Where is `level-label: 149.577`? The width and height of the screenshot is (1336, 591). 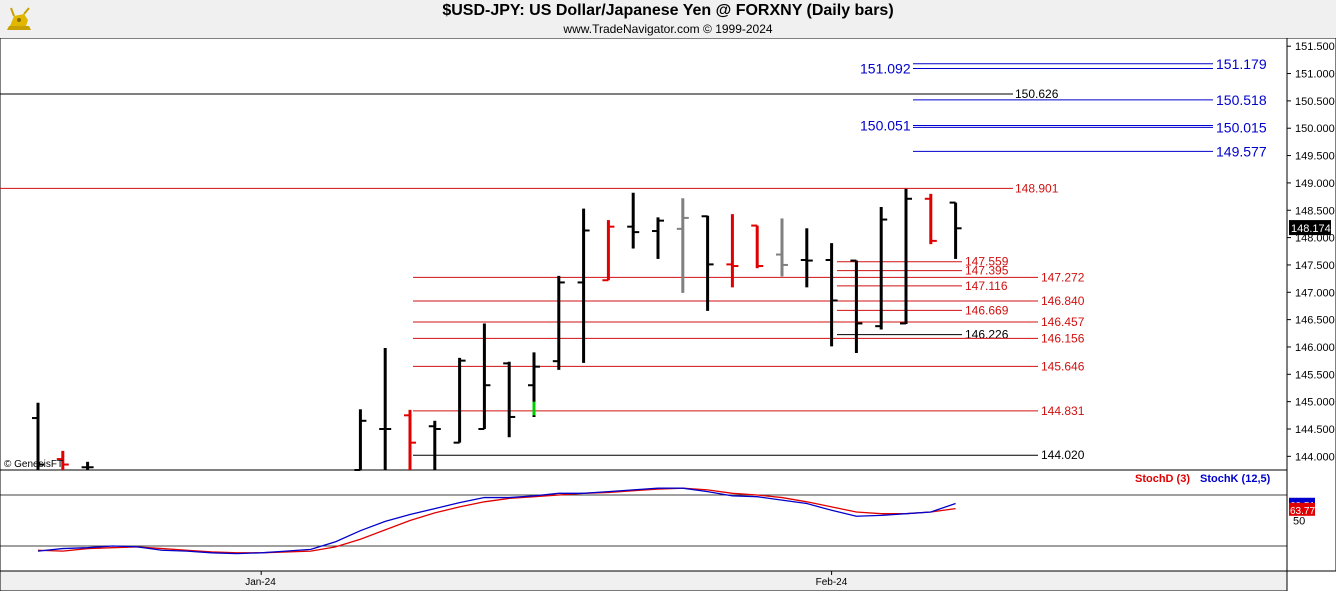 level-label: 149.577 is located at coordinates (1241, 151).